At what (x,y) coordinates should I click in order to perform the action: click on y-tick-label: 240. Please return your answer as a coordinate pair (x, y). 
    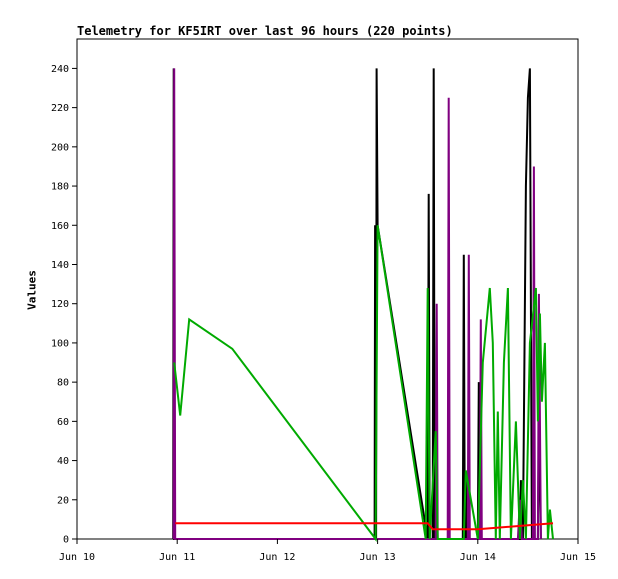
    Looking at the image, I should click on (60, 69).